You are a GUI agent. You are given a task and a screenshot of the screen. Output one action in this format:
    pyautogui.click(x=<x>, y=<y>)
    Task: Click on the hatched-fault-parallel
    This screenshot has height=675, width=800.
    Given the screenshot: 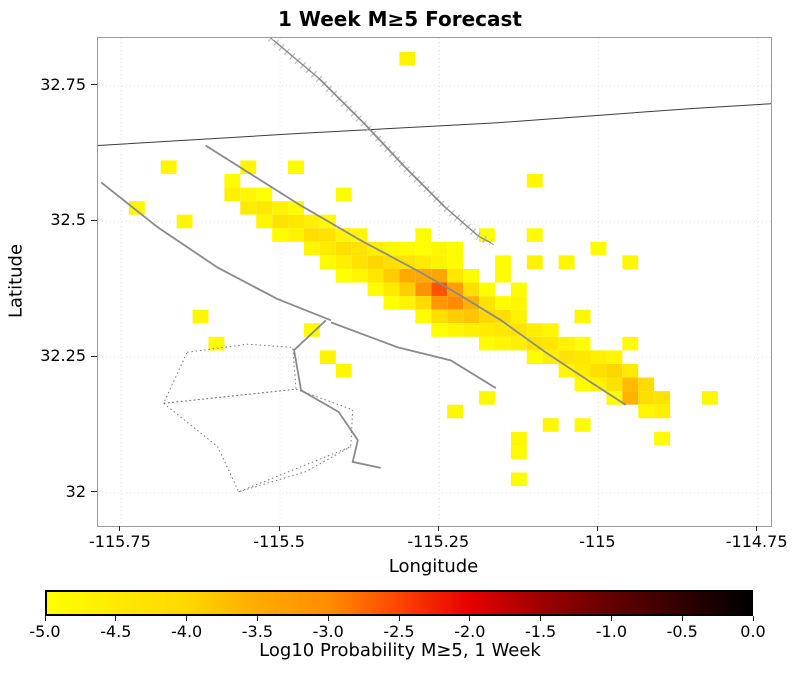 What is the action you would take?
    pyautogui.click(x=384, y=142)
    